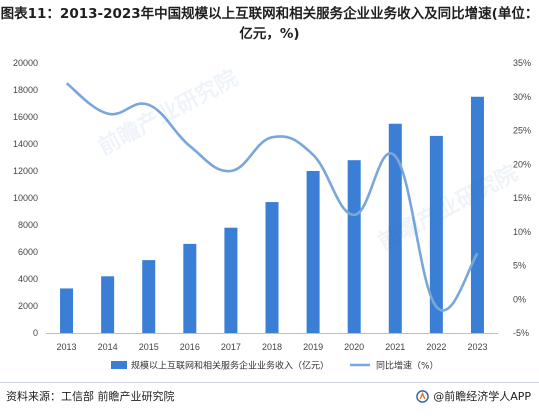 This screenshot has height=418, width=539. Describe the element at coordinates (25, 117) in the screenshot. I see `left-tick-label: 16000` at that location.